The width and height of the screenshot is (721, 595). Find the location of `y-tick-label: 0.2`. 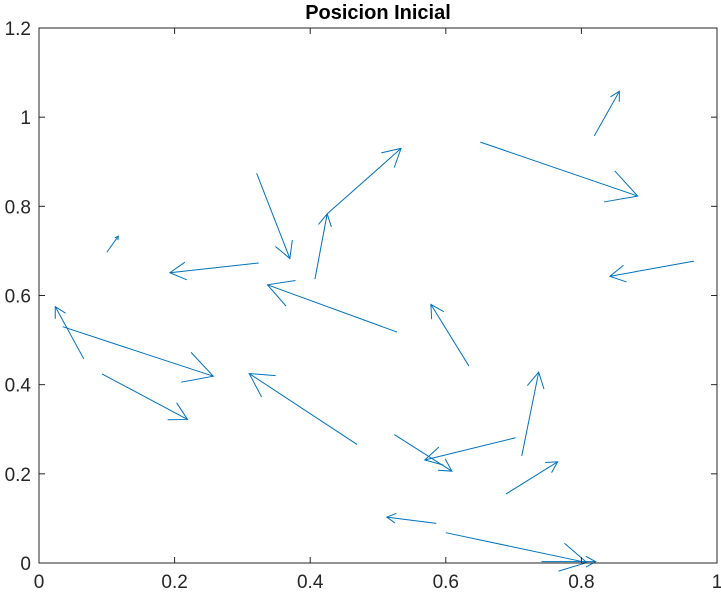

y-tick-label: 0.2 is located at coordinates (18, 475).